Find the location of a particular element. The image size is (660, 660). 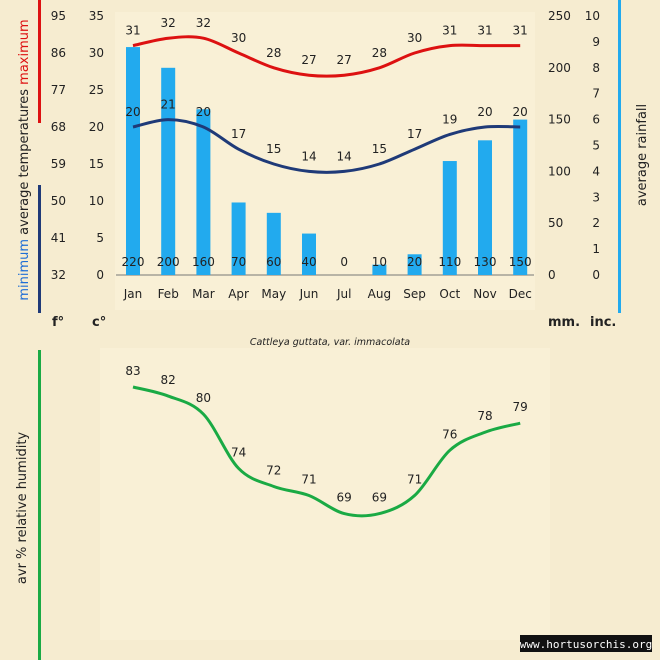

rainfall-value-label: 160 is located at coordinates (203, 262).